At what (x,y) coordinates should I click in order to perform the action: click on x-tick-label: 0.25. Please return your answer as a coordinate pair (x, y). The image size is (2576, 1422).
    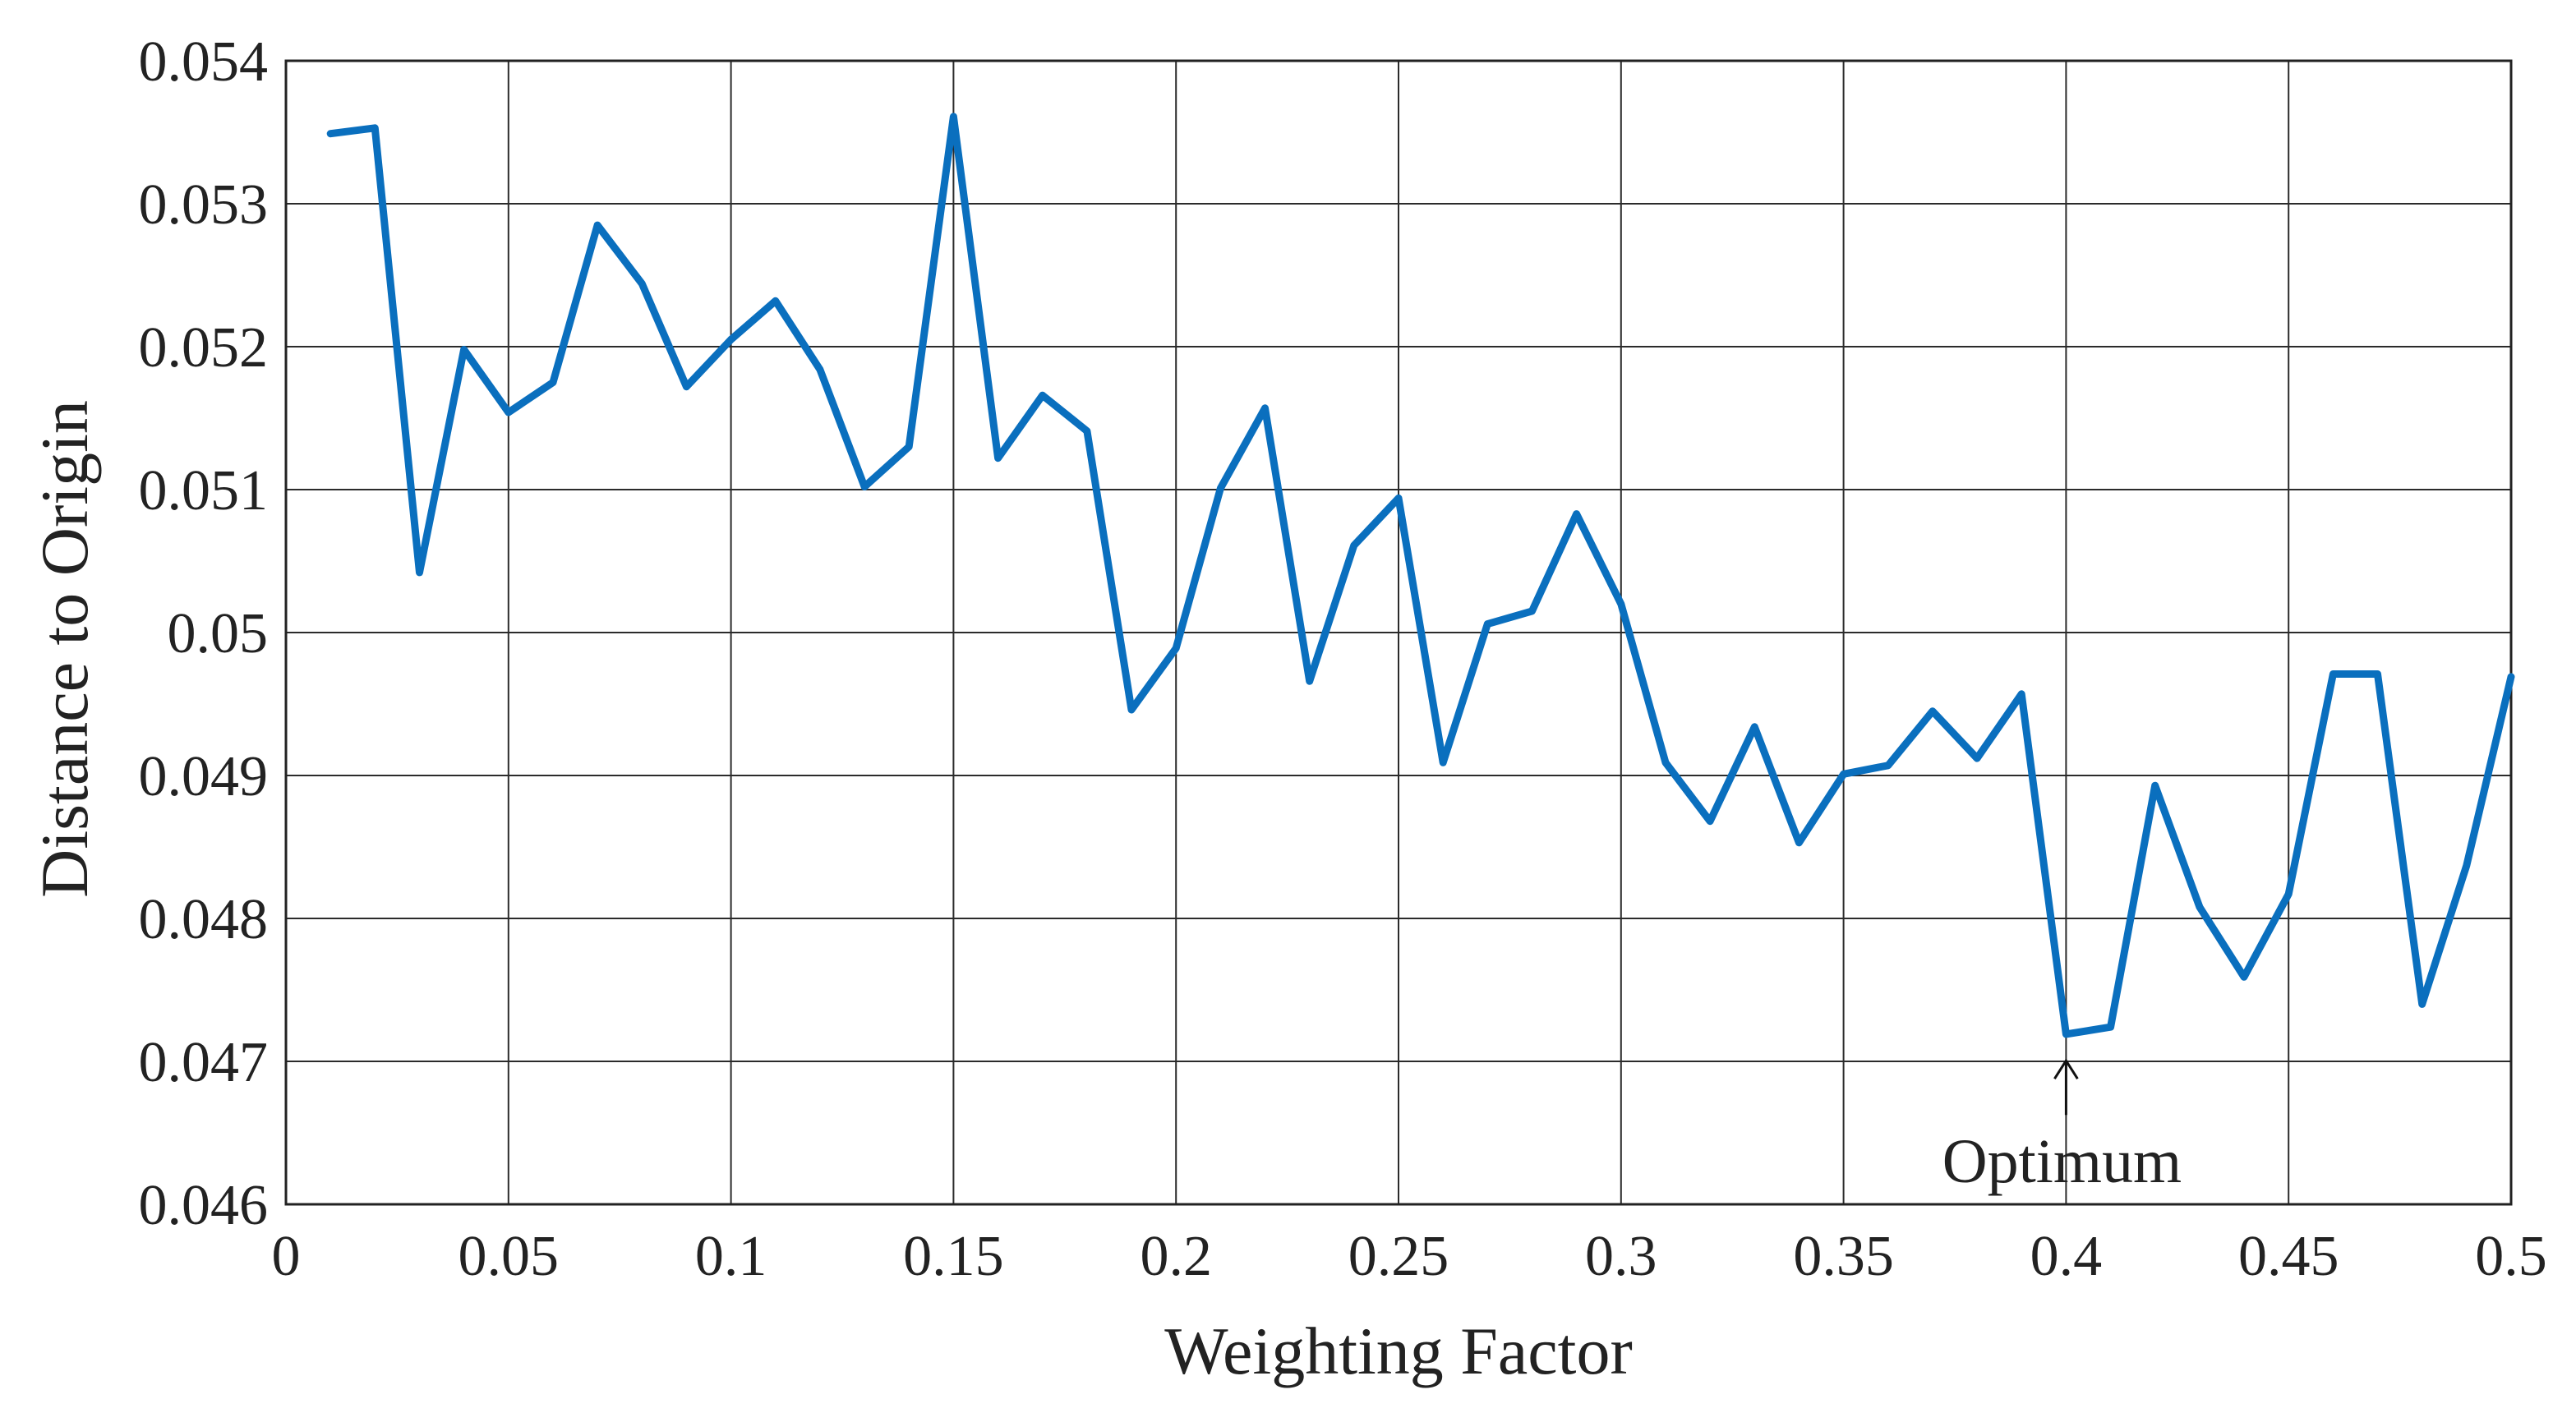
    Looking at the image, I should click on (1398, 1256).